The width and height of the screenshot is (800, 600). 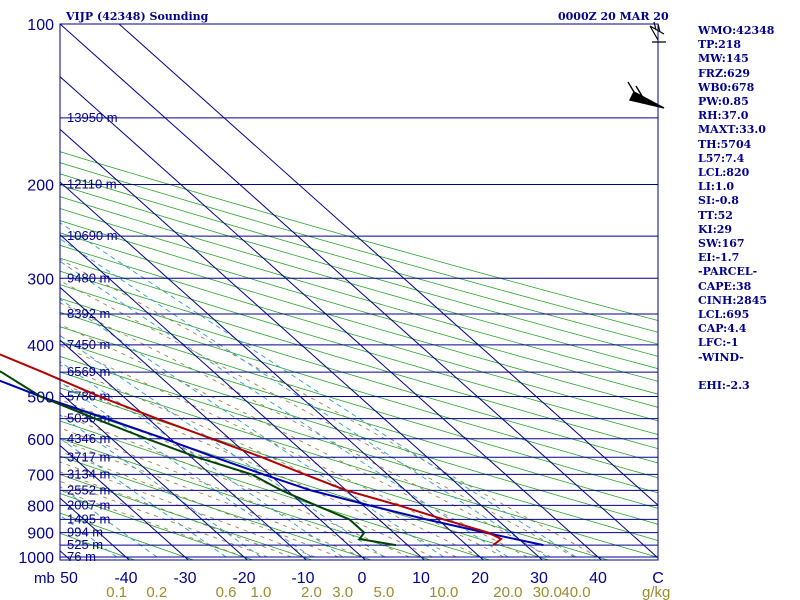 What do you see at coordinates (243, 578) in the screenshot?
I see `temperature-tick-label: -20` at bounding box center [243, 578].